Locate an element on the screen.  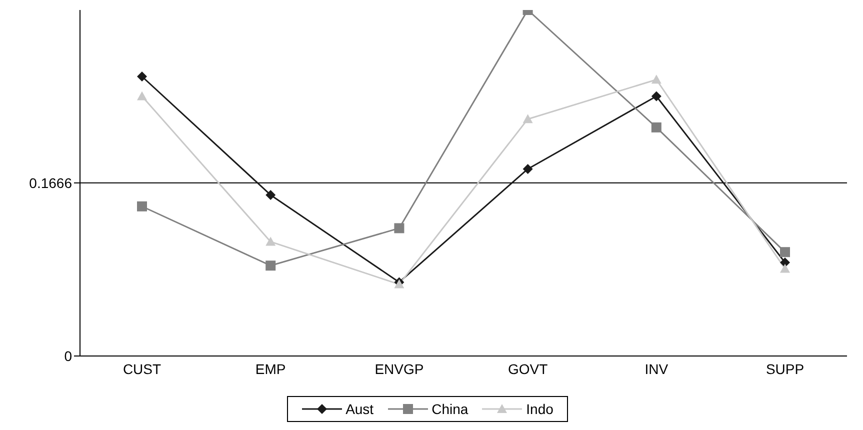
y-tick-label: 0 is located at coordinates (68, 356).